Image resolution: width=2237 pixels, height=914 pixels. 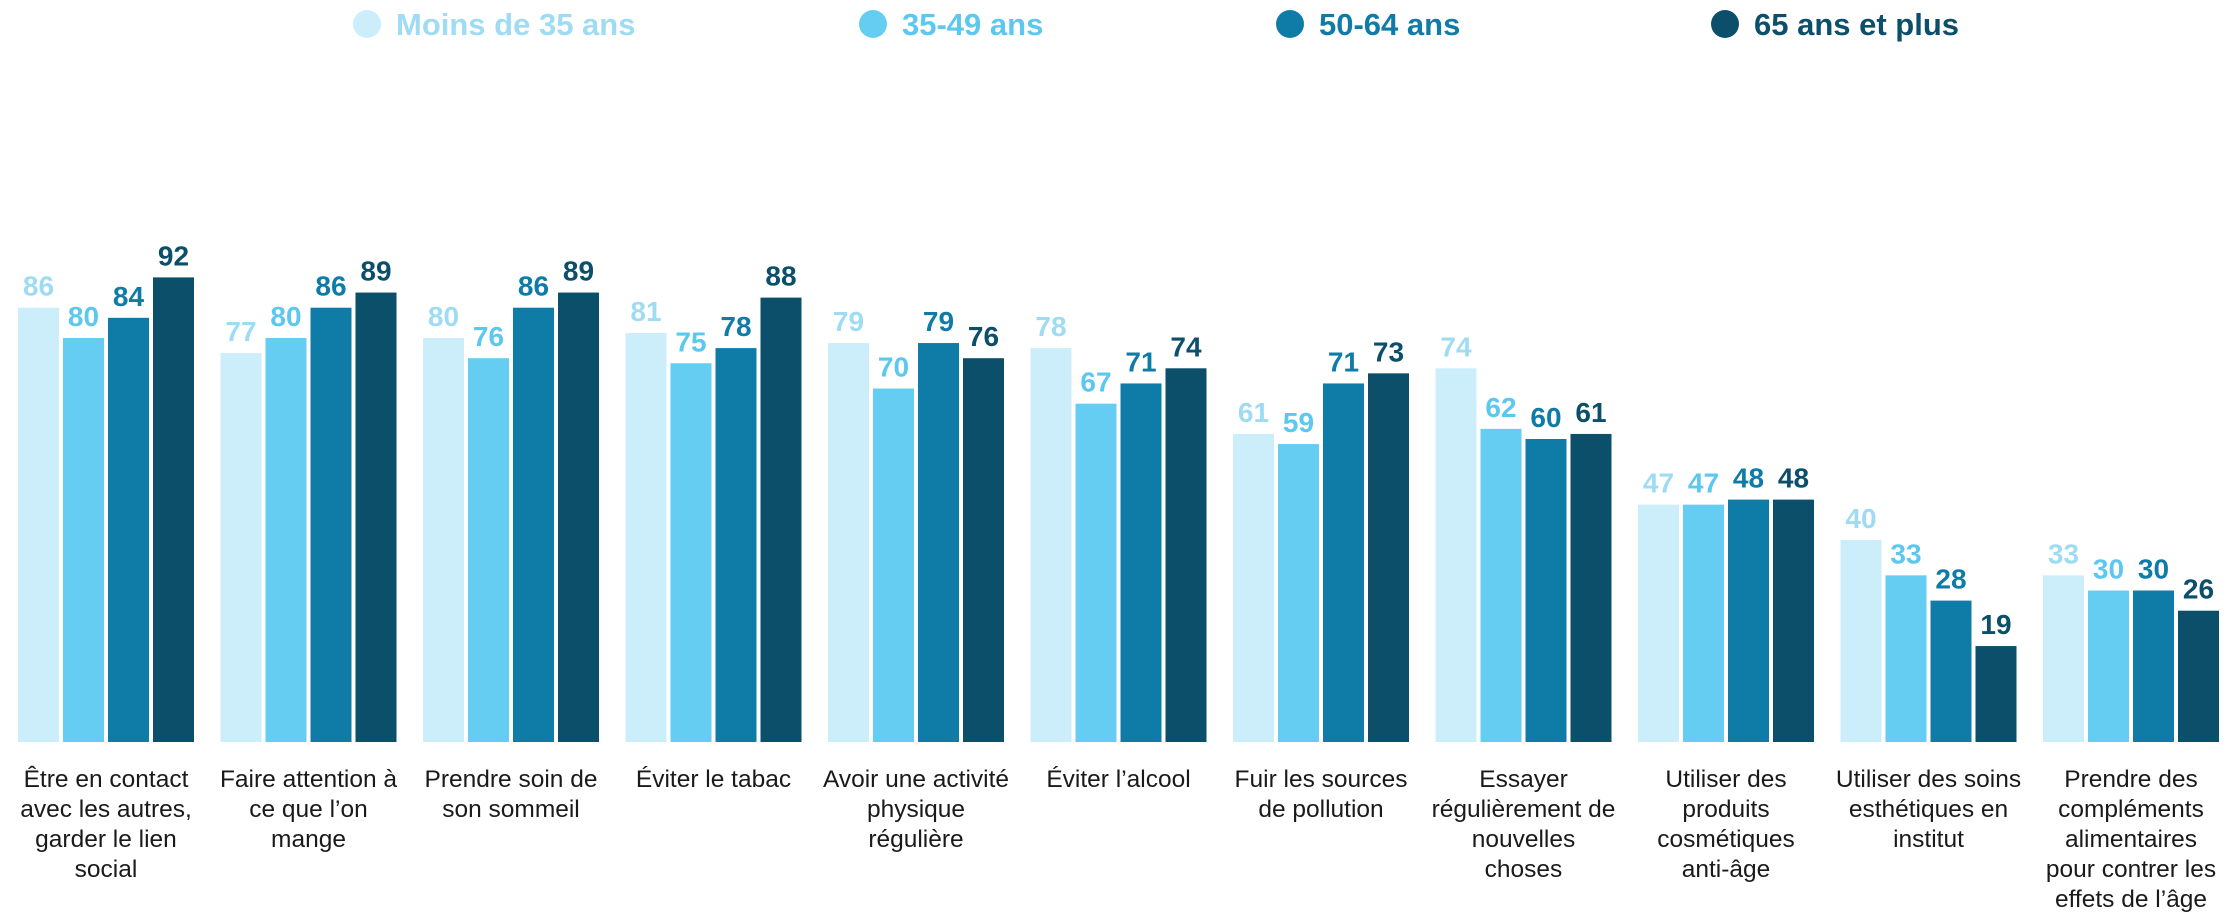 What do you see at coordinates (713, 779) in the screenshot?
I see `category-label: Éviter le tabac` at bounding box center [713, 779].